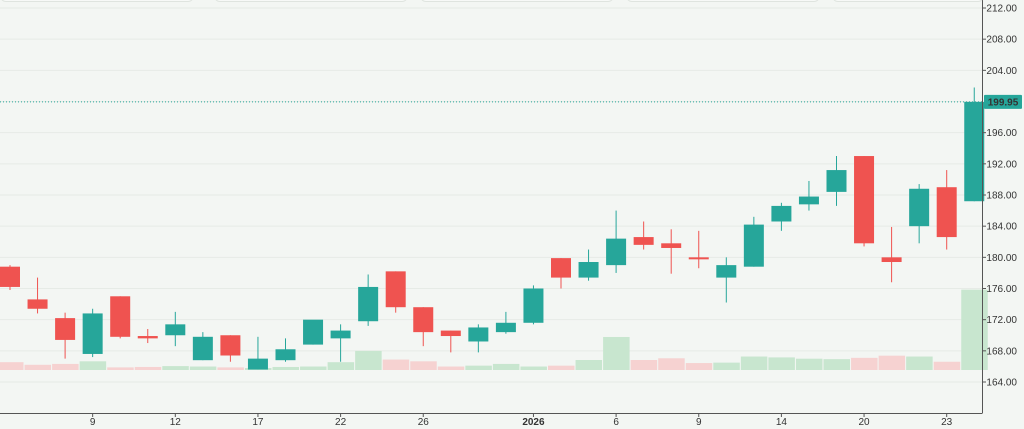  I want to click on x-tick-label: 14, so click(782, 422).